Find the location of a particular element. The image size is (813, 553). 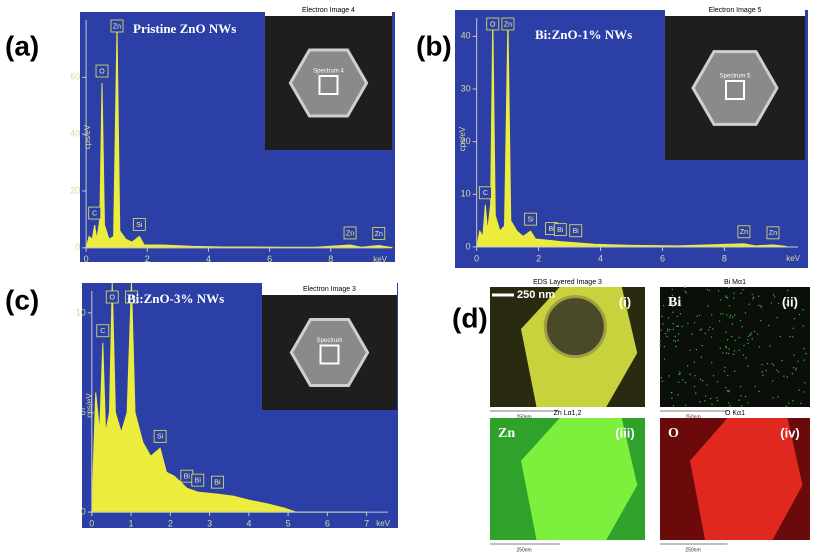

y-axis-label: cps/eV is located at coordinates (89, 405).